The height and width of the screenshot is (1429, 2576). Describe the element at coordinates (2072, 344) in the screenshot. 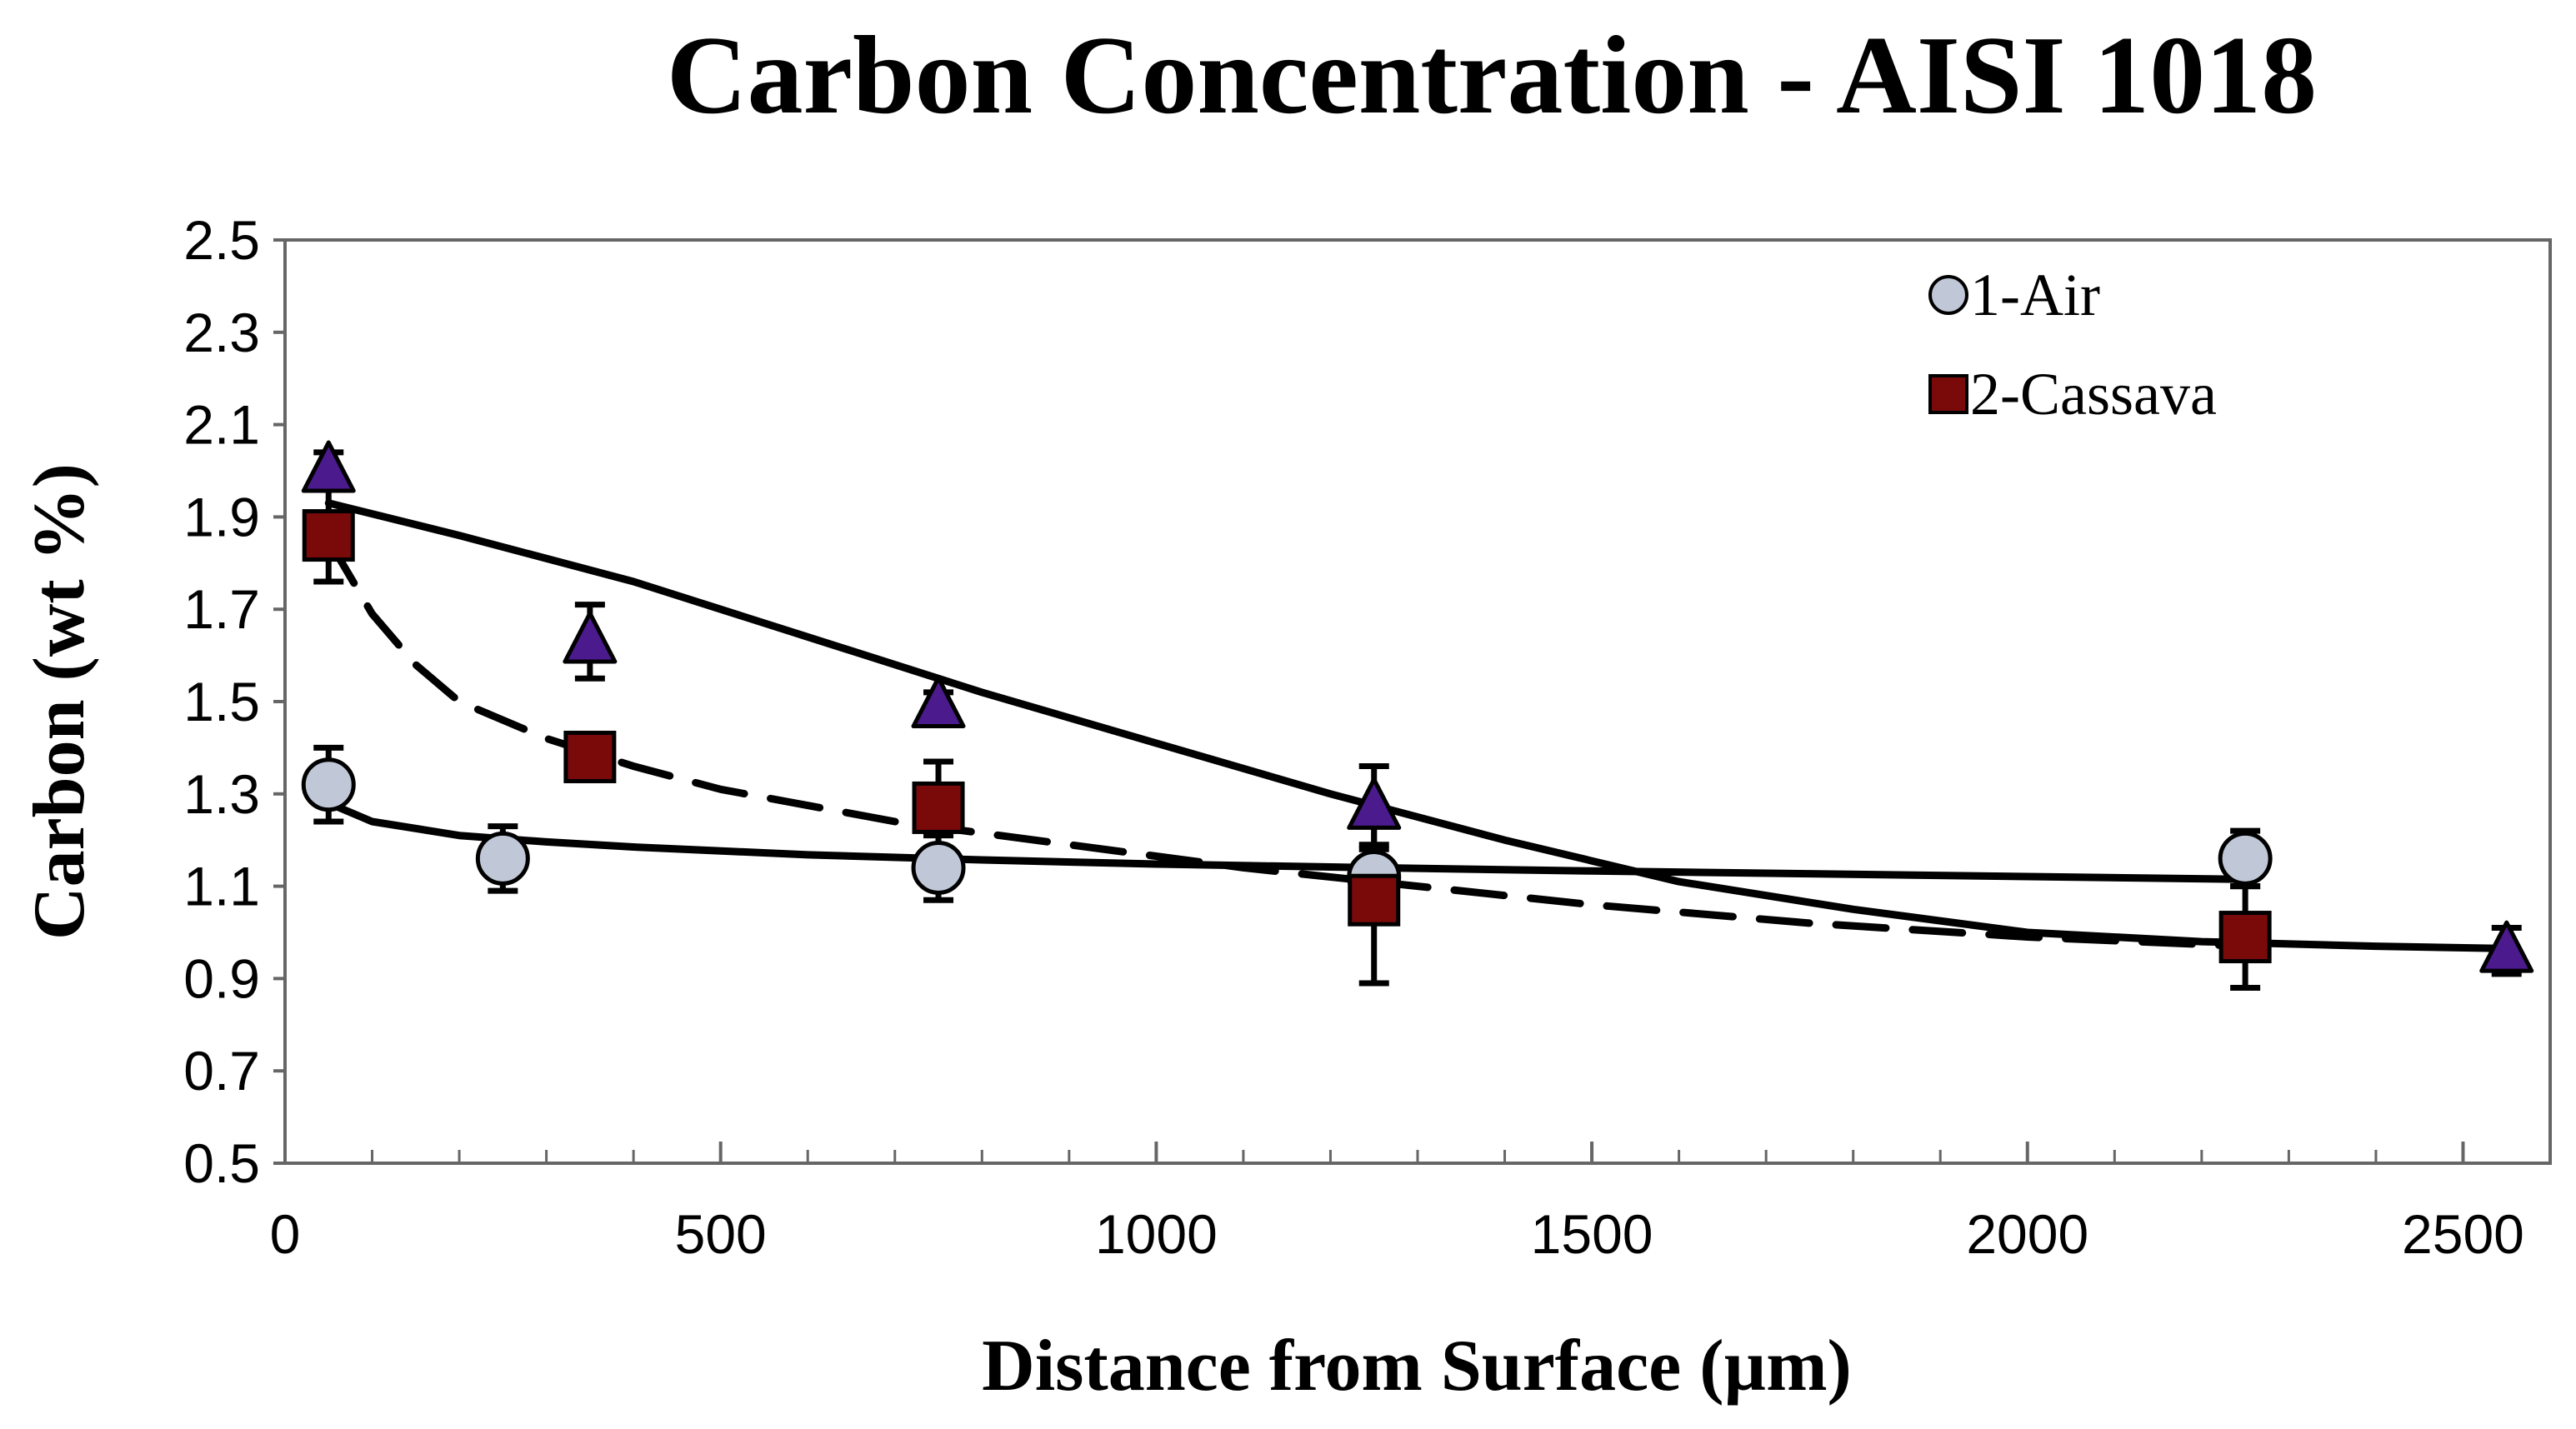

I see `legend: 1-Air 2-Cassava` at that location.